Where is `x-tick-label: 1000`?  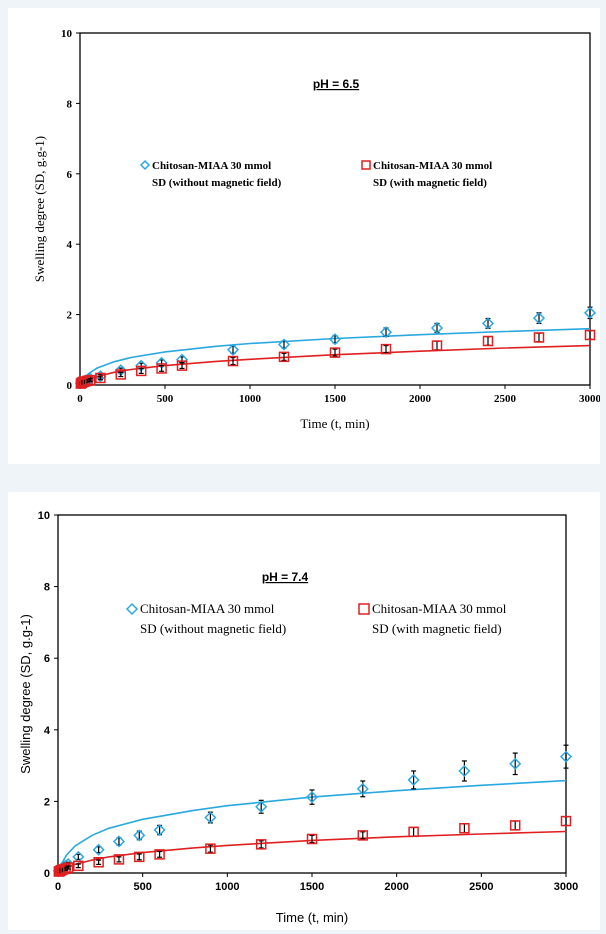
x-tick-label: 1000 is located at coordinates (227, 887).